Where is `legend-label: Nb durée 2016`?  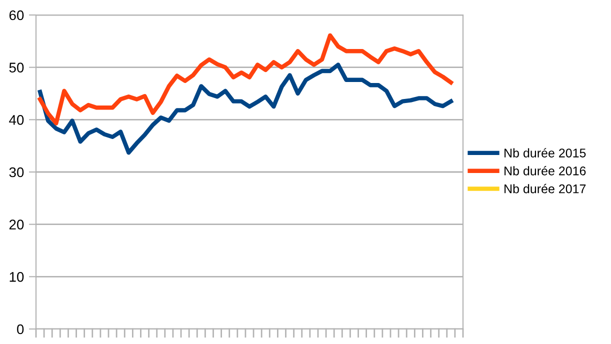 legend-label: Nb durée 2016 is located at coordinates (545, 171).